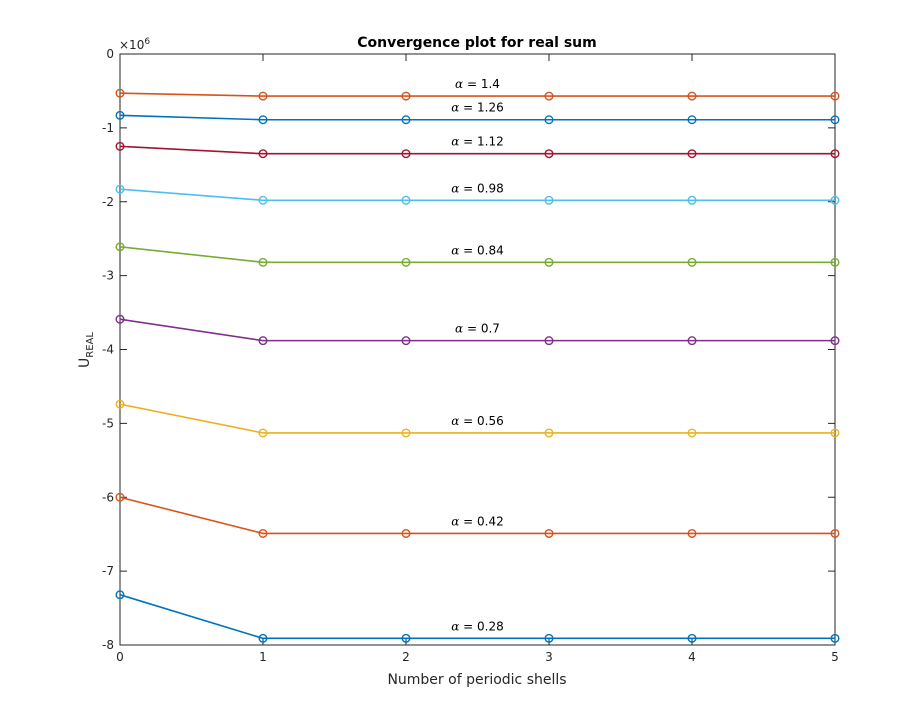  What do you see at coordinates (481, 521) in the screenshot?
I see `alpha-value: = 0.42` at bounding box center [481, 521].